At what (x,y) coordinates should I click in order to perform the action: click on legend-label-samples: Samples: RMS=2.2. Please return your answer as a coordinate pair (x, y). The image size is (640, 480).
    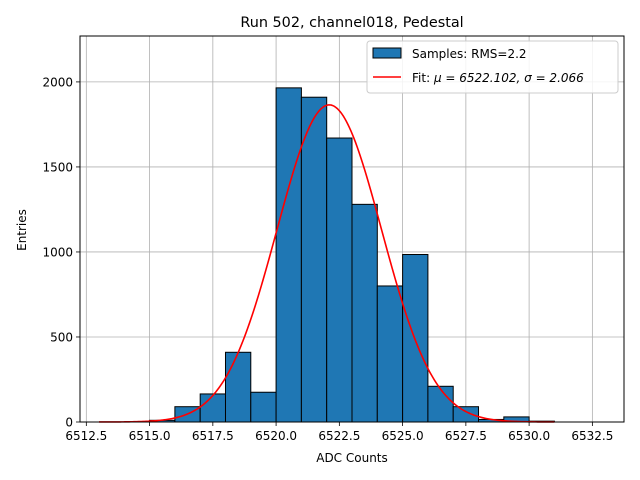
    Looking at the image, I should click on (469, 54).